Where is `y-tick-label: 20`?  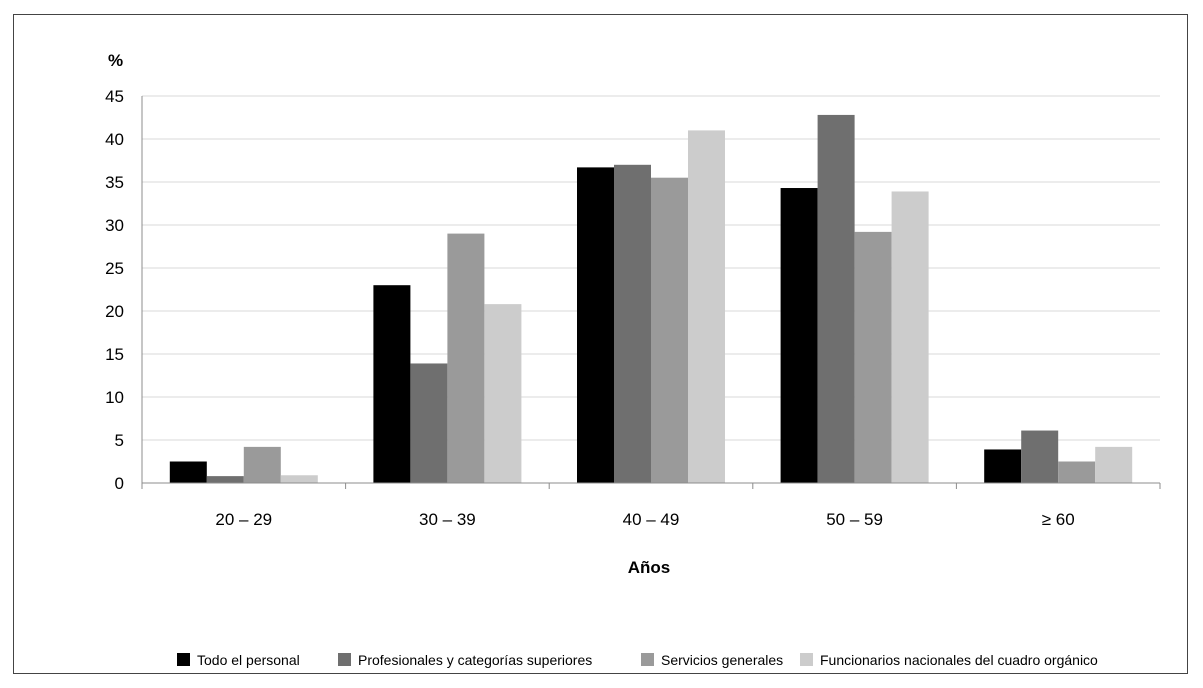
y-tick-label: 20 is located at coordinates (114, 311).